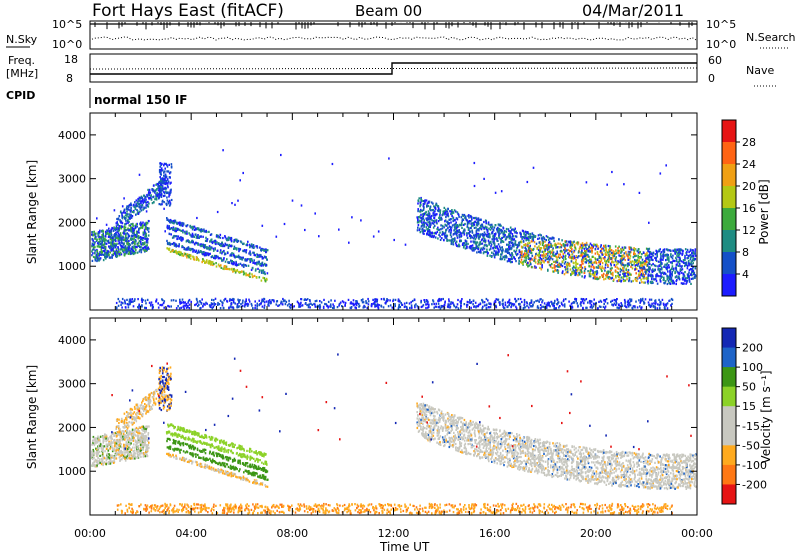  What do you see at coordinates (760, 70) in the screenshot?
I see `nave-label: Nave` at bounding box center [760, 70].